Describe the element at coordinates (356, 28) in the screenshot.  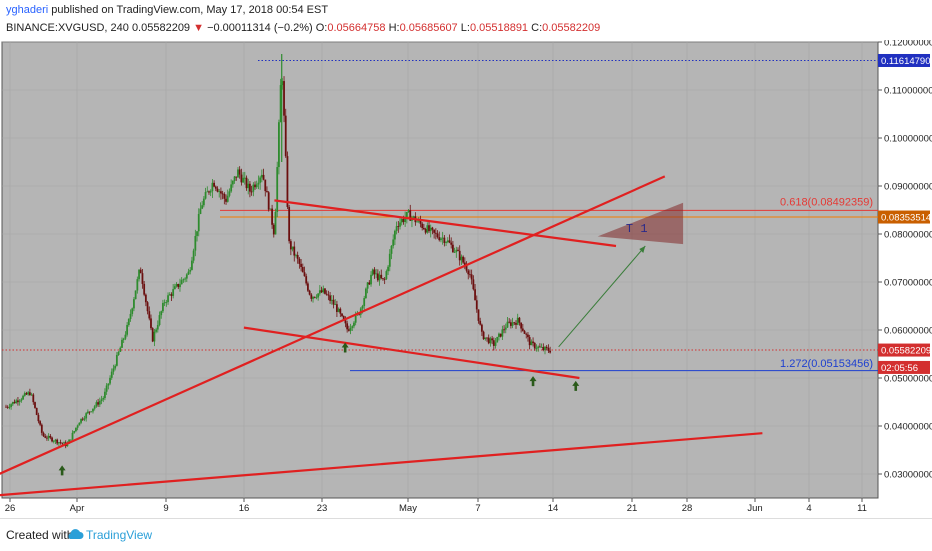
I see `open-value: 0.05664758` at that location.